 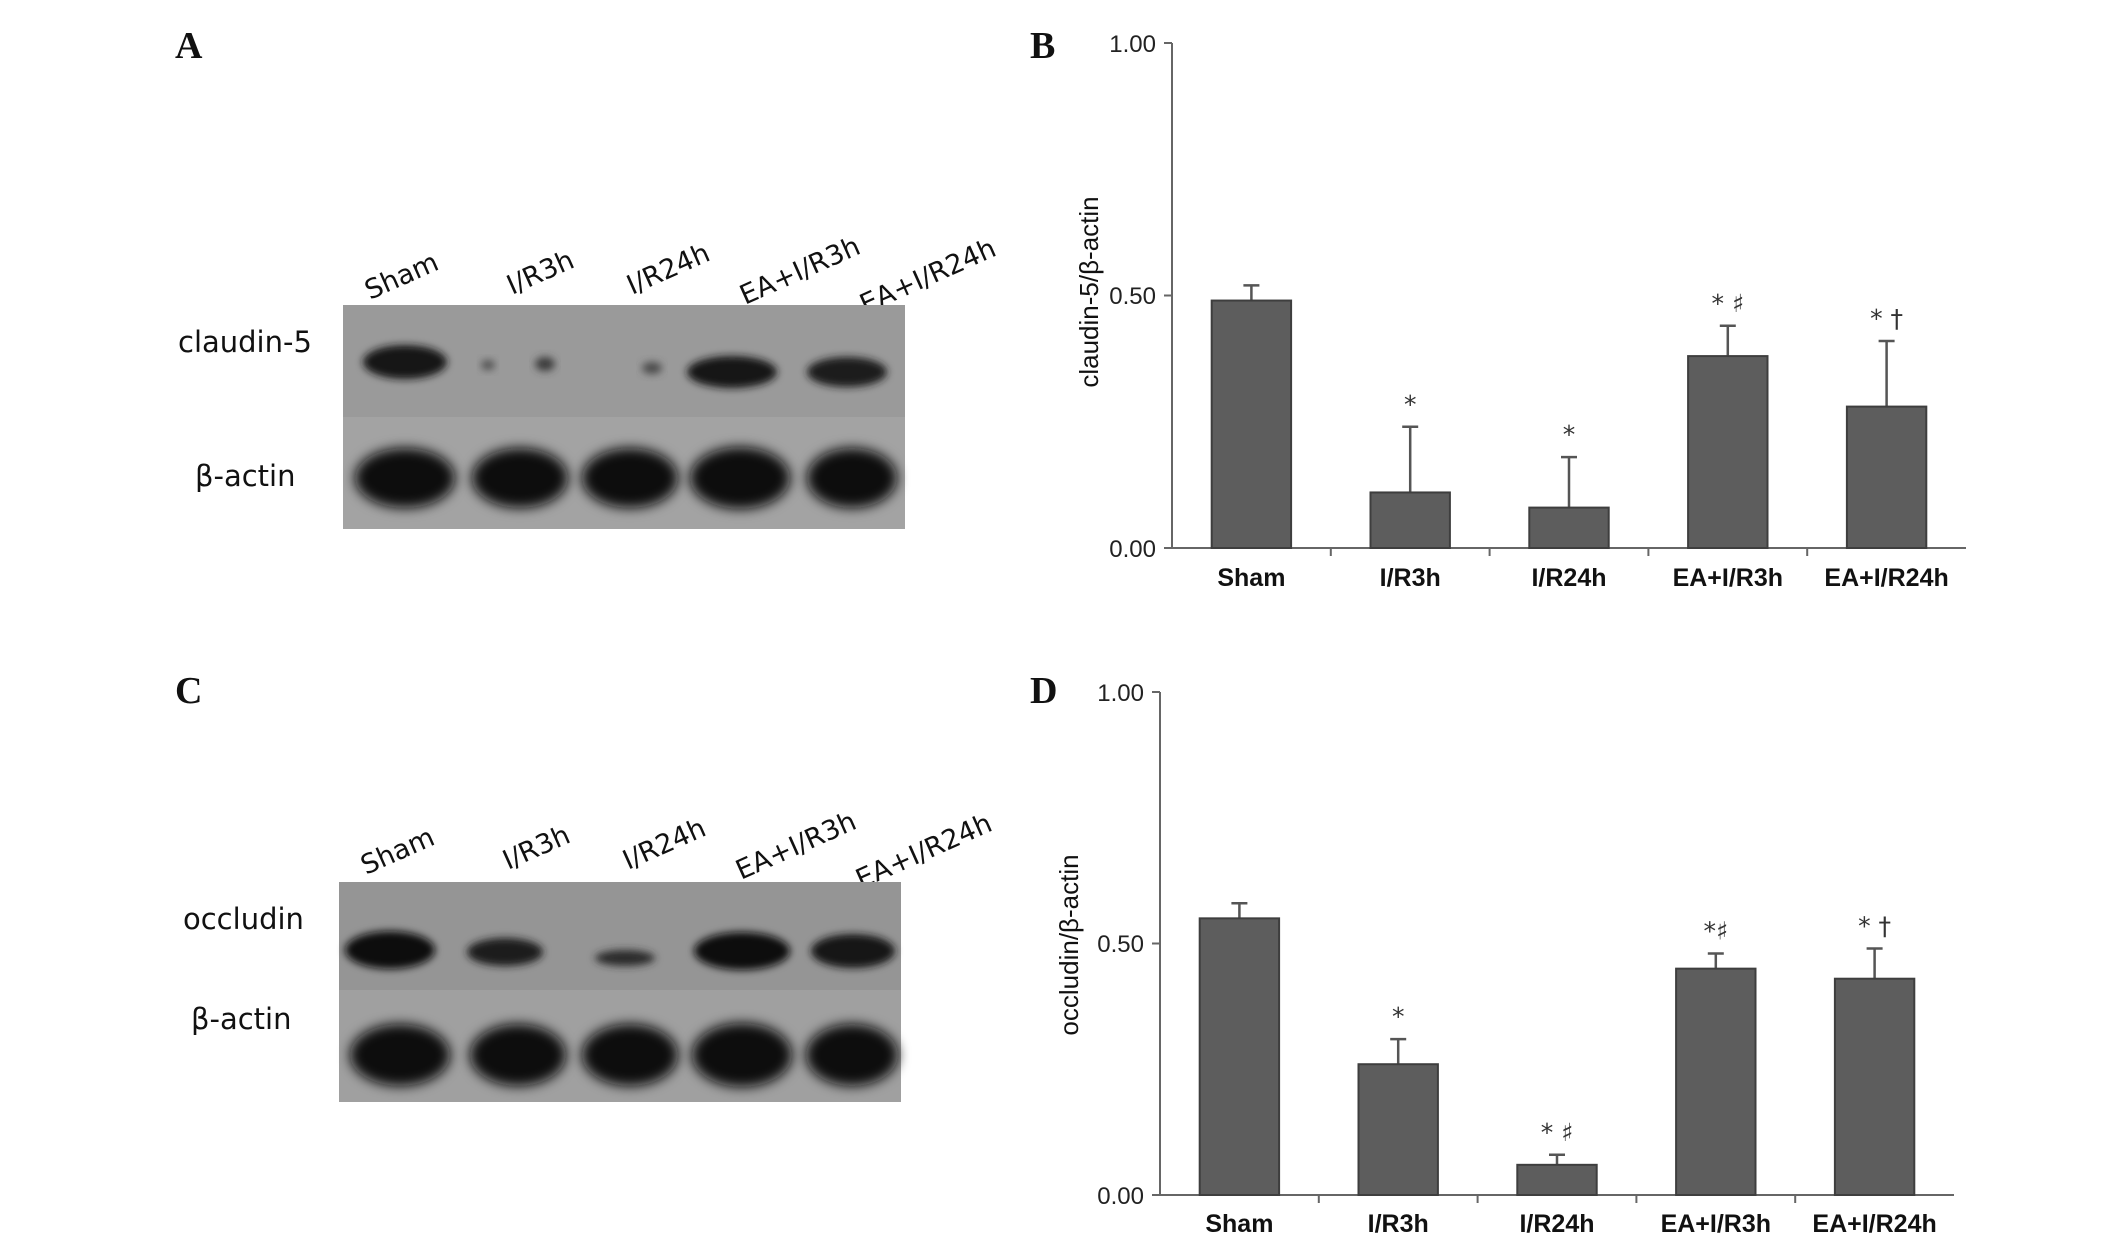 What do you see at coordinates (1120, 693) in the screenshot?
I see `chart-d-ytick-label: 1.00` at bounding box center [1120, 693].